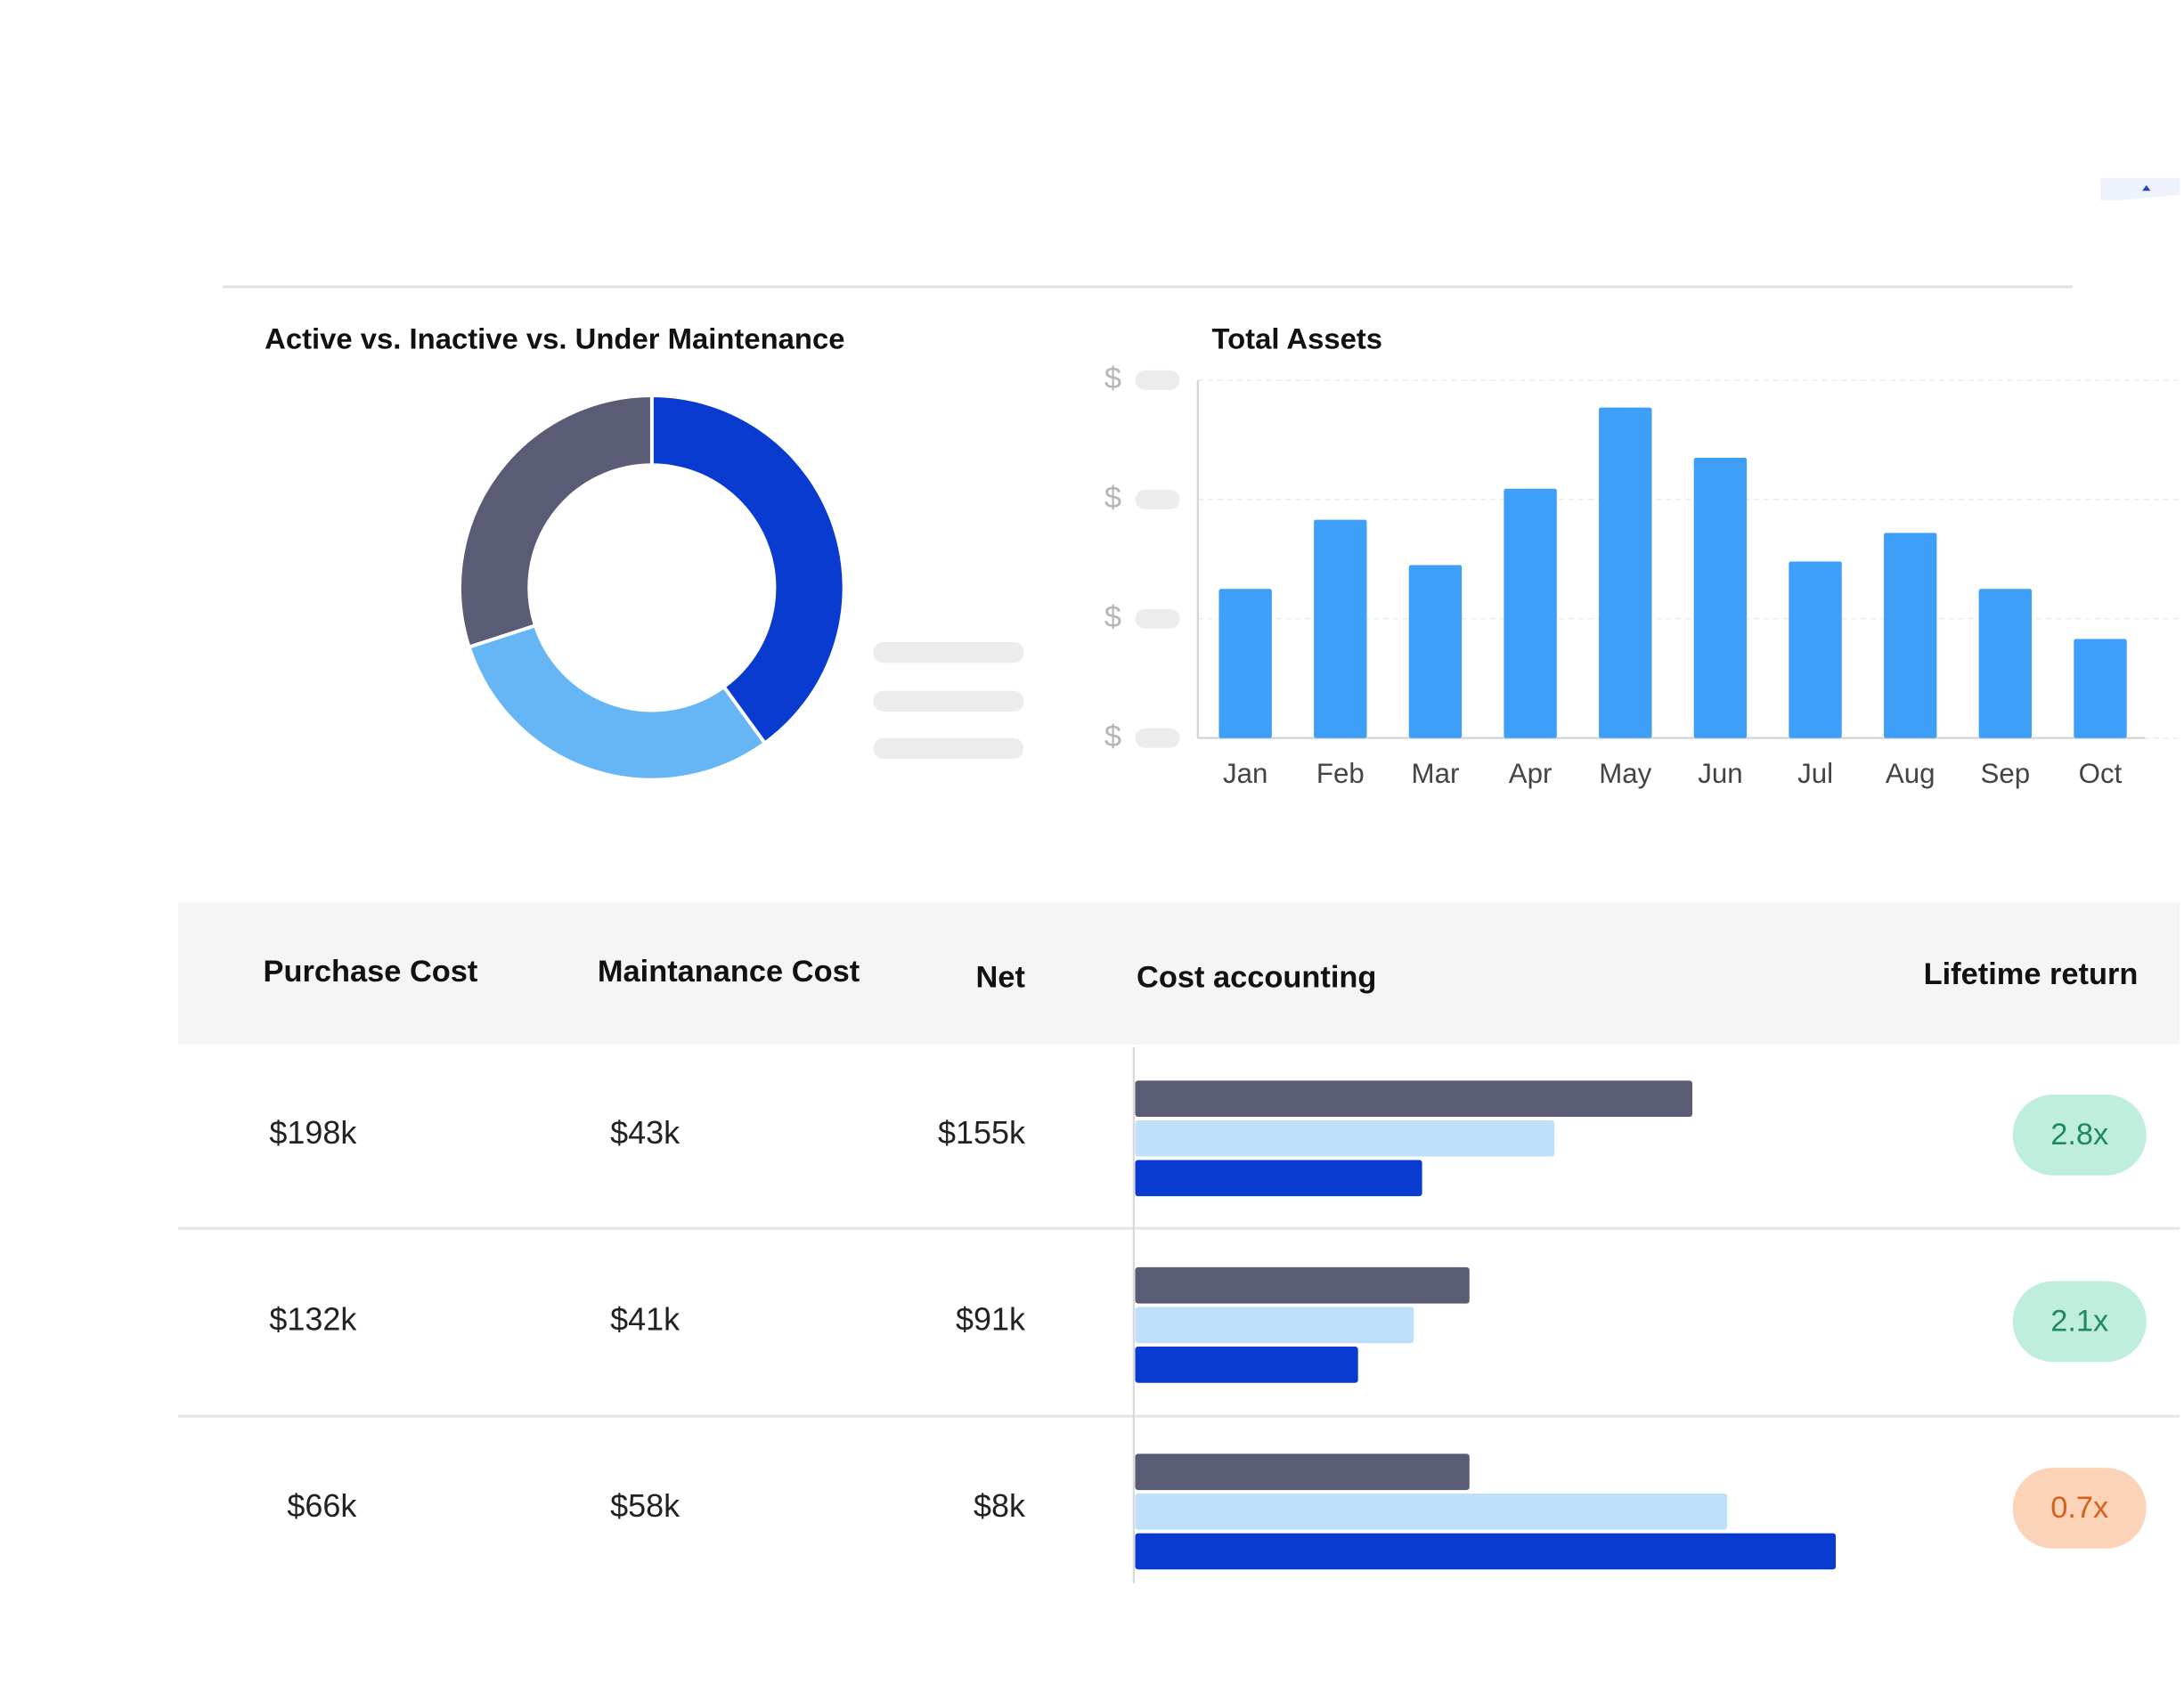 The image size is (2184, 1685). What do you see at coordinates (991, 1318) in the screenshot?
I see `table-cell: $91k` at bounding box center [991, 1318].